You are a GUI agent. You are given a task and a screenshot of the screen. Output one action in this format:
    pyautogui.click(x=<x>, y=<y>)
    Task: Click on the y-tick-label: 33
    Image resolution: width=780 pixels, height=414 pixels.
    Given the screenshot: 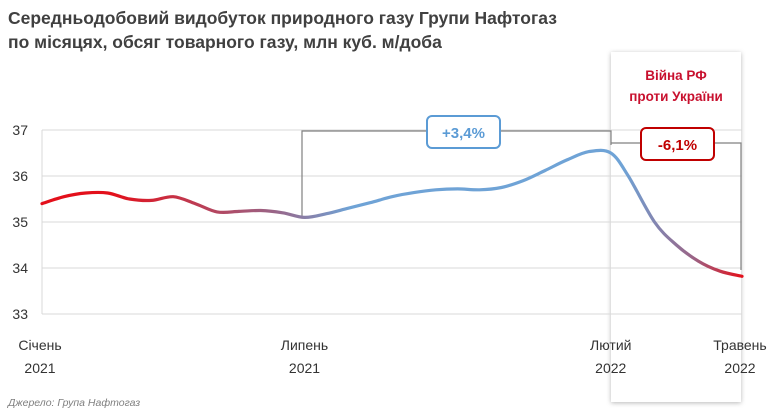 What is the action you would take?
    pyautogui.click(x=20, y=314)
    